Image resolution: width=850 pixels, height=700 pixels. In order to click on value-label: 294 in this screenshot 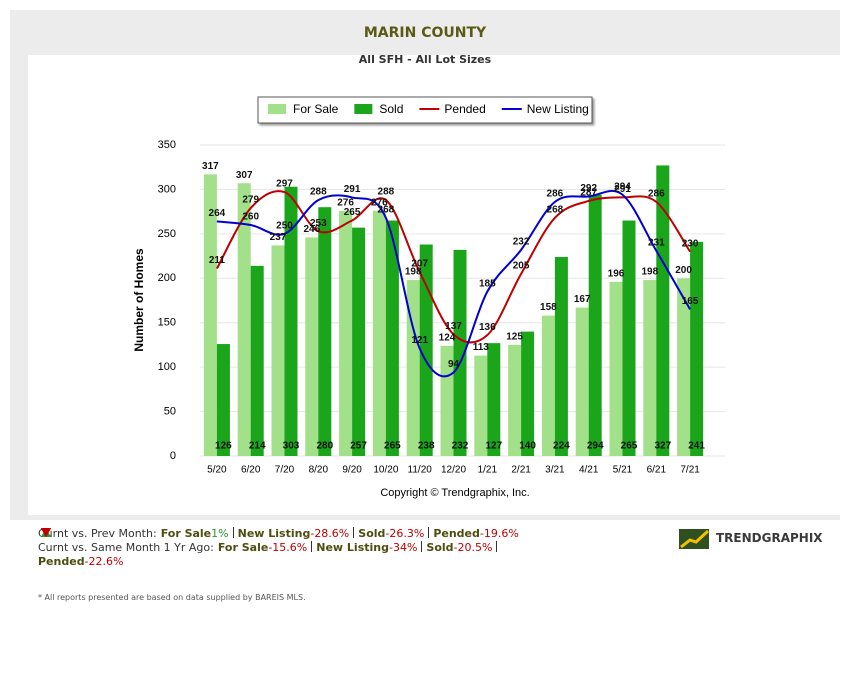, I will do `click(595, 446)`.